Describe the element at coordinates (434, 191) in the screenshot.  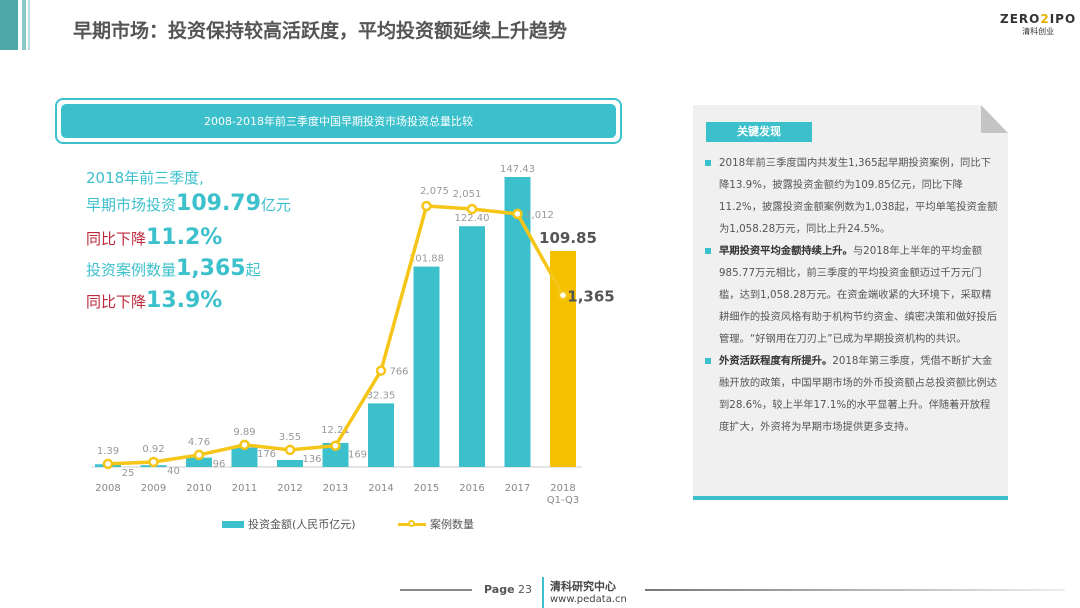
I see `line-label: 2,075` at that location.